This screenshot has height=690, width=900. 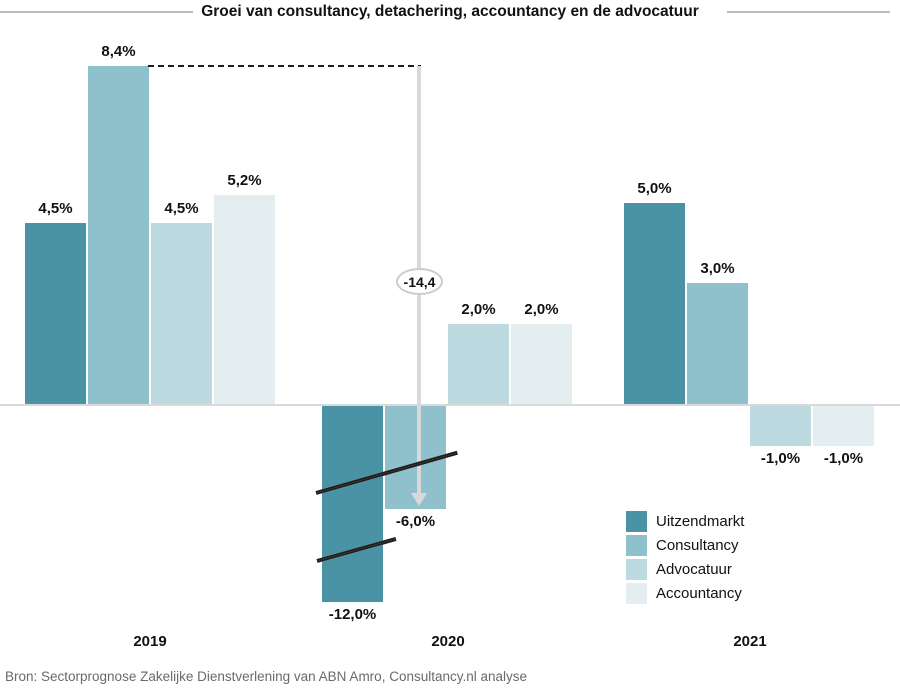 What do you see at coordinates (843, 426) in the screenshot?
I see `bar-2021-accountancy` at bounding box center [843, 426].